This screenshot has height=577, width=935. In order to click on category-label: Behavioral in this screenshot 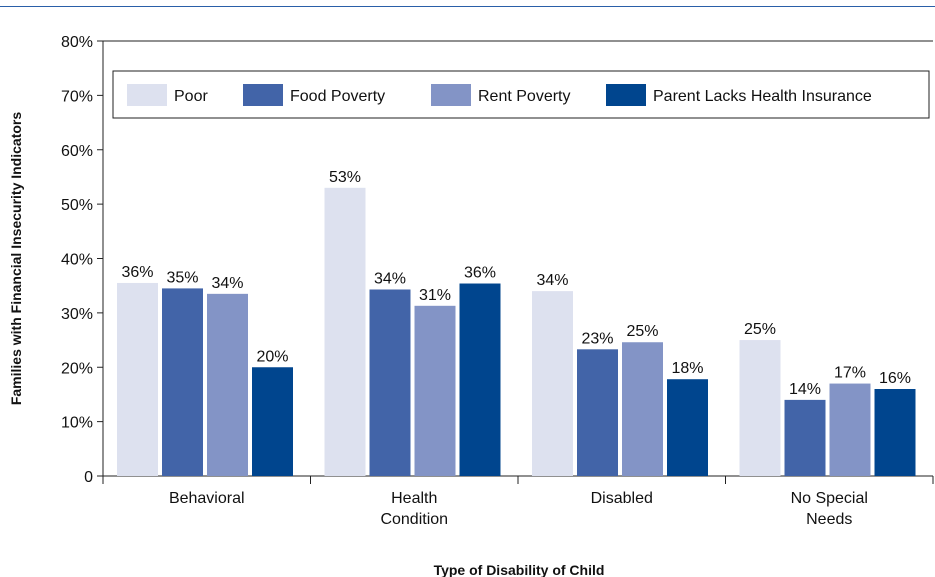, I will do `click(207, 498)`.